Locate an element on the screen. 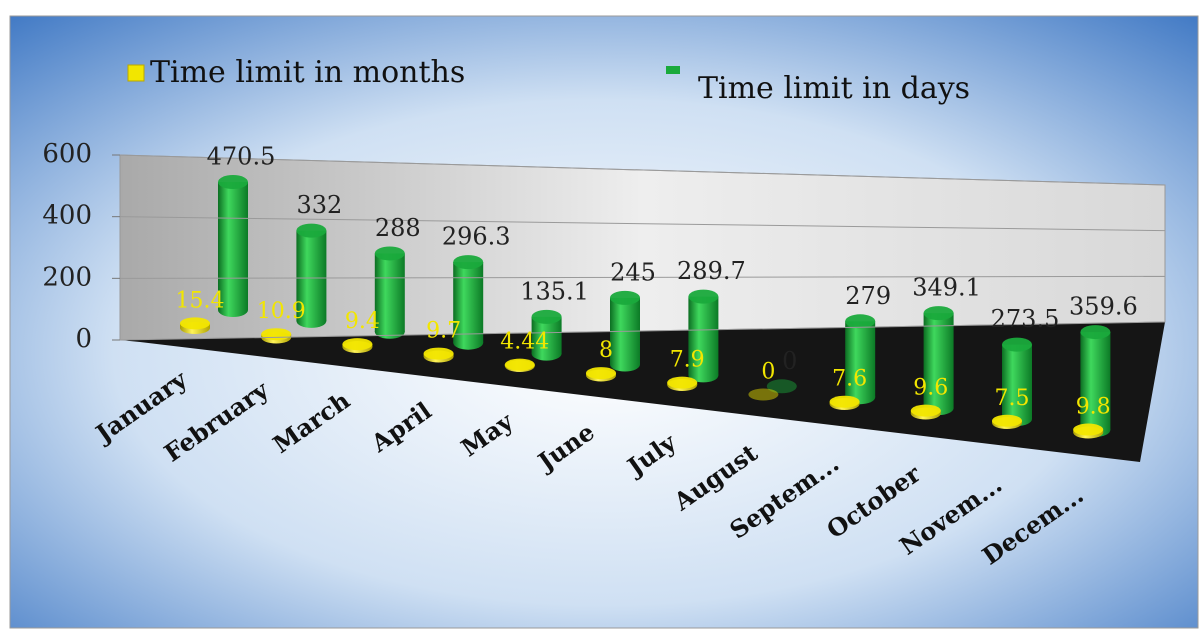  data-label: 349.1 is located at coordinates (946, 288).